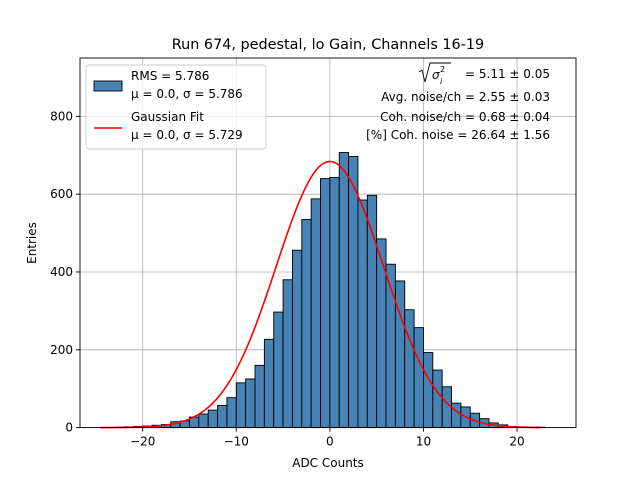  Describe the element at coordinates (458, 135) in the screenshot. I see `annotation-coh-noise-percent: [%] Coh. noise = 26.64 ± 1.56` at that location.